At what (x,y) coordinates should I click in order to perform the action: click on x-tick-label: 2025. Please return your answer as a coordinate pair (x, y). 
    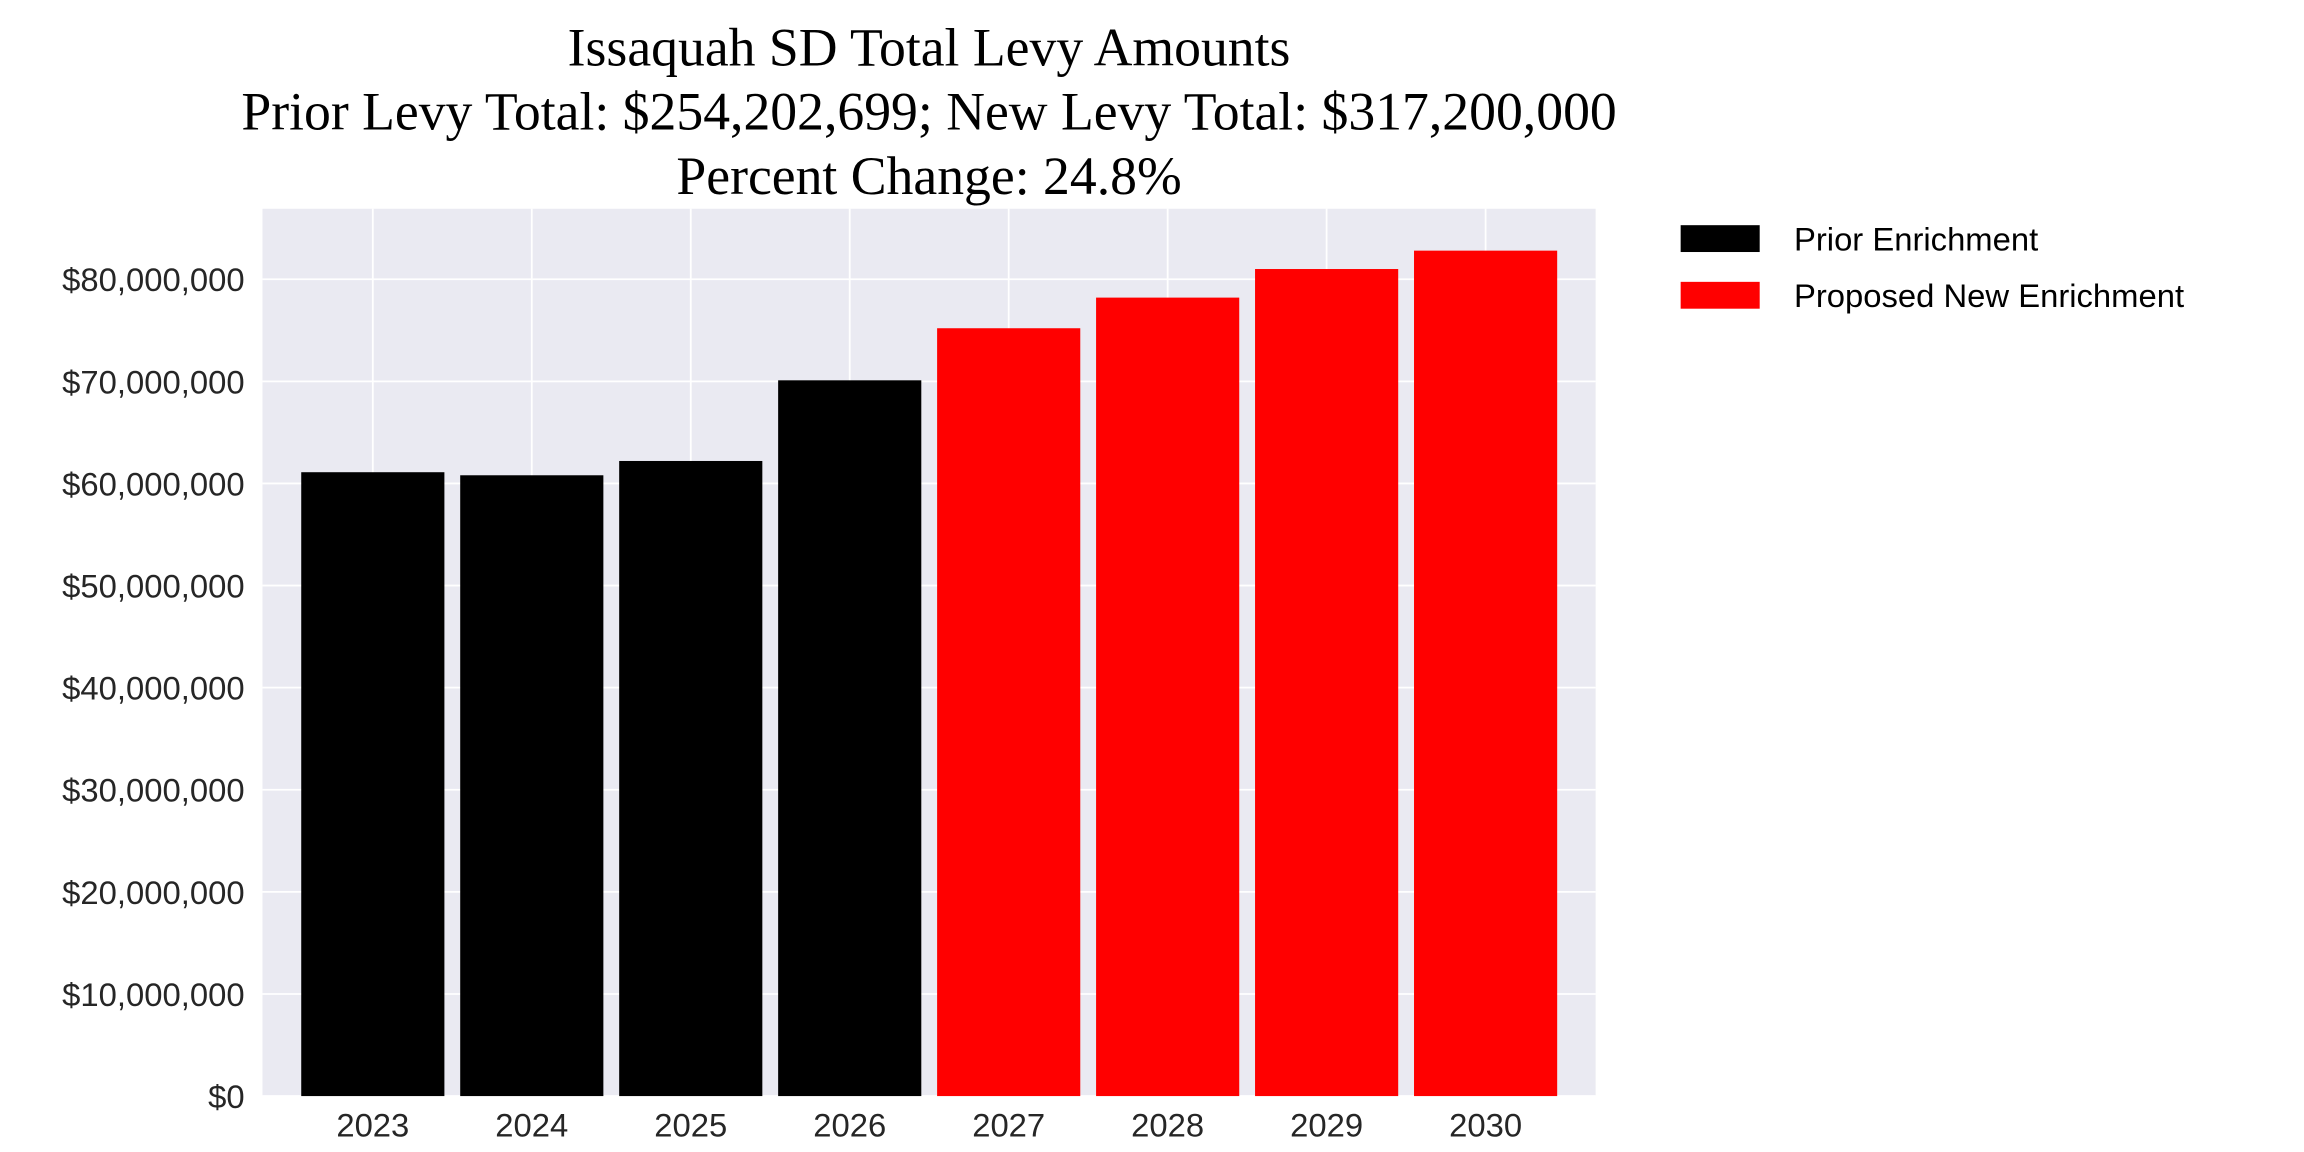
    Looking at the image, I should click on (690, 1124).